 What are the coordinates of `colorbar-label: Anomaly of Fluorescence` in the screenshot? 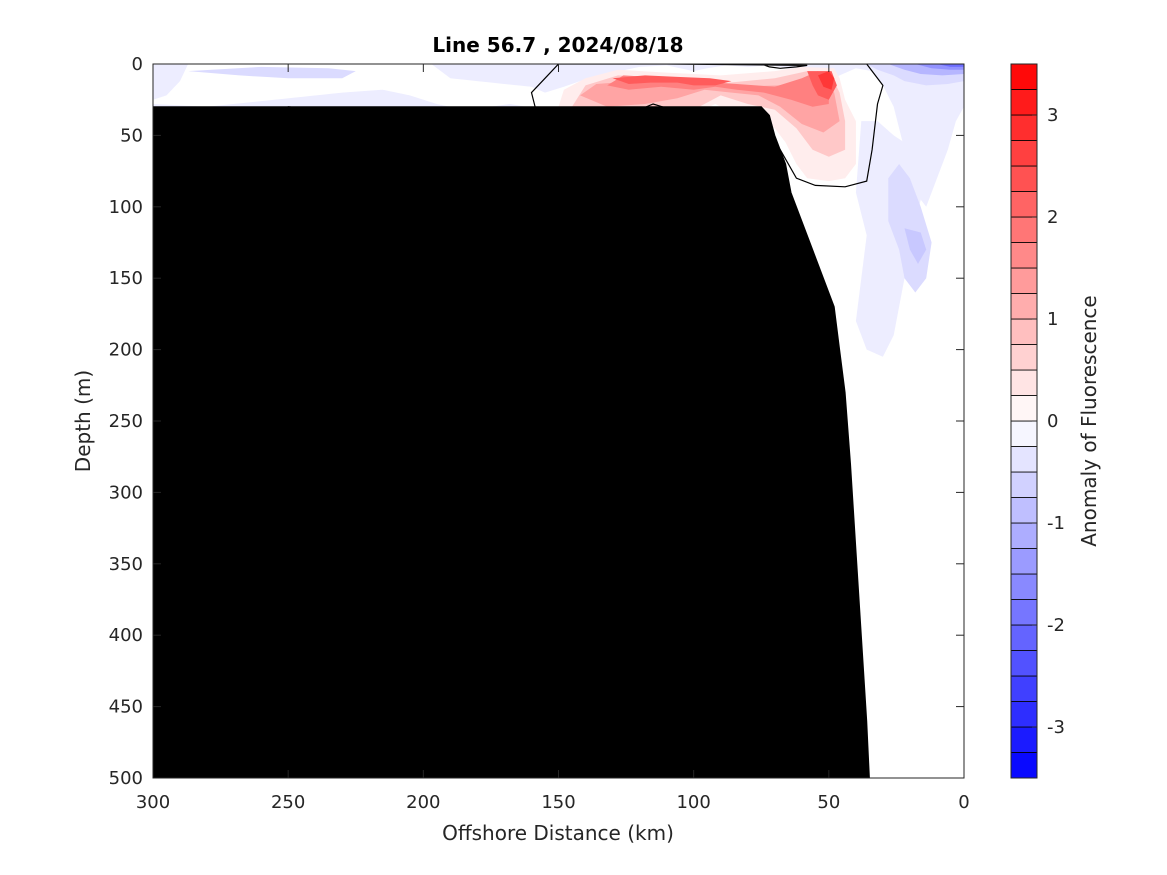 It's located at (1089, 420).